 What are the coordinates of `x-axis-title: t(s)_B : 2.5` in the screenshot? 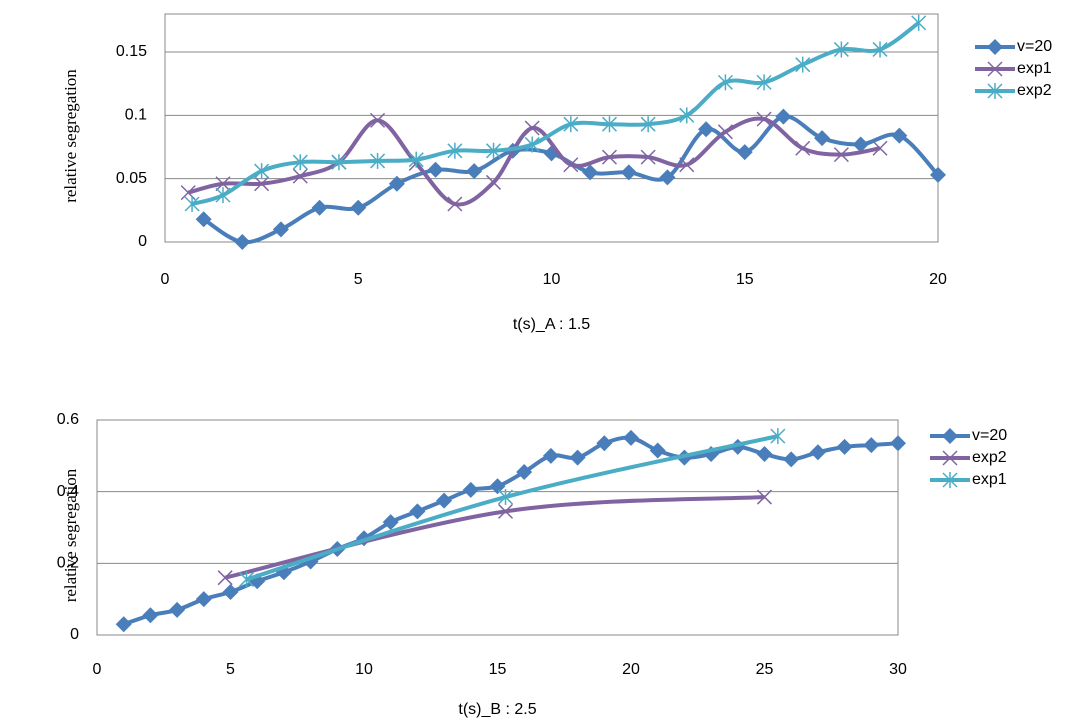 It's located at (497, 709).